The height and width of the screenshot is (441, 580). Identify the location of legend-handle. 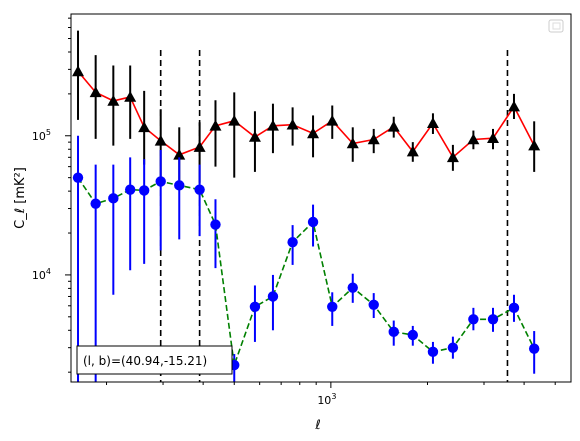
(556, 26).